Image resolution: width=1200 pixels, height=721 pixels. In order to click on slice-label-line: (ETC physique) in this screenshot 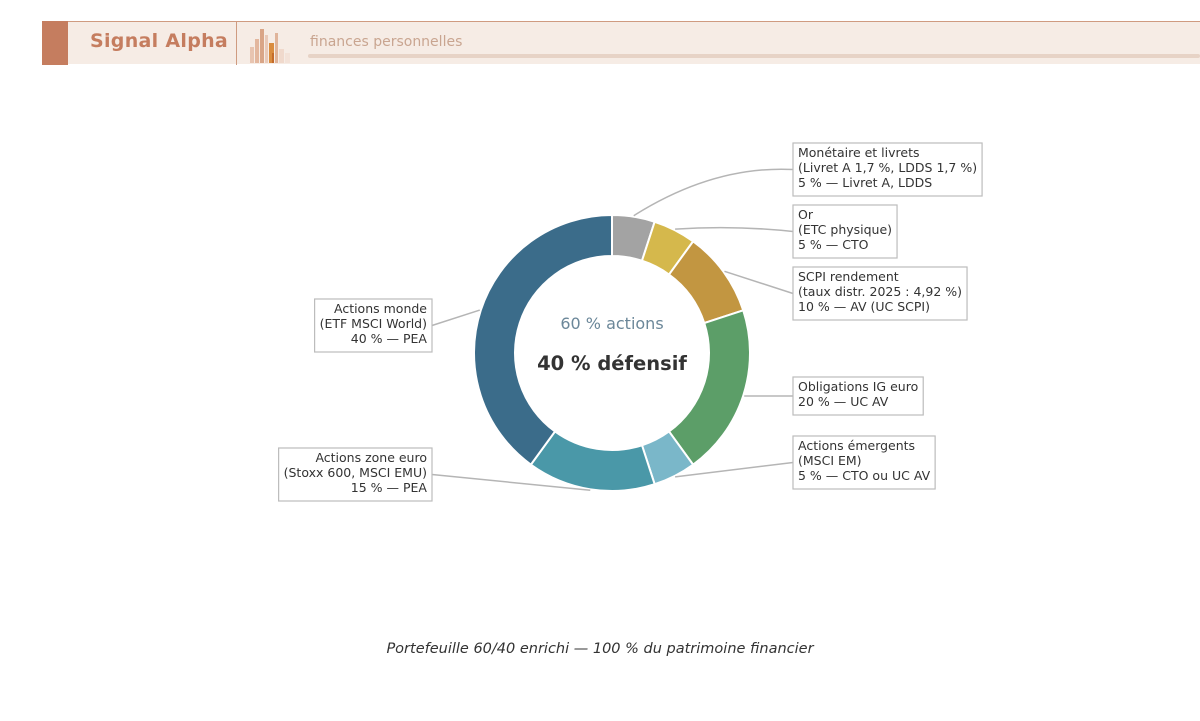, I will do `click(845, 229)`.